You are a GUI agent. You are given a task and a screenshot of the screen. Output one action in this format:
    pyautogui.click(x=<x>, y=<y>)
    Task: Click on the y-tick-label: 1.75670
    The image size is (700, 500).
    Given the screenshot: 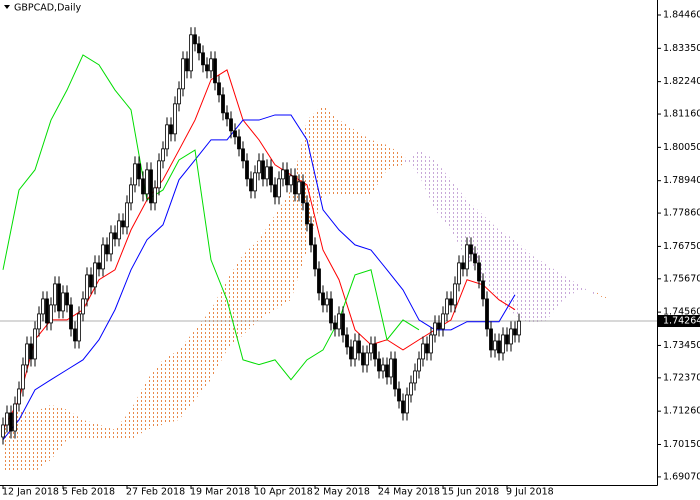 What is the action you would take?
    pyautogui.click(x=681, y=278)
    